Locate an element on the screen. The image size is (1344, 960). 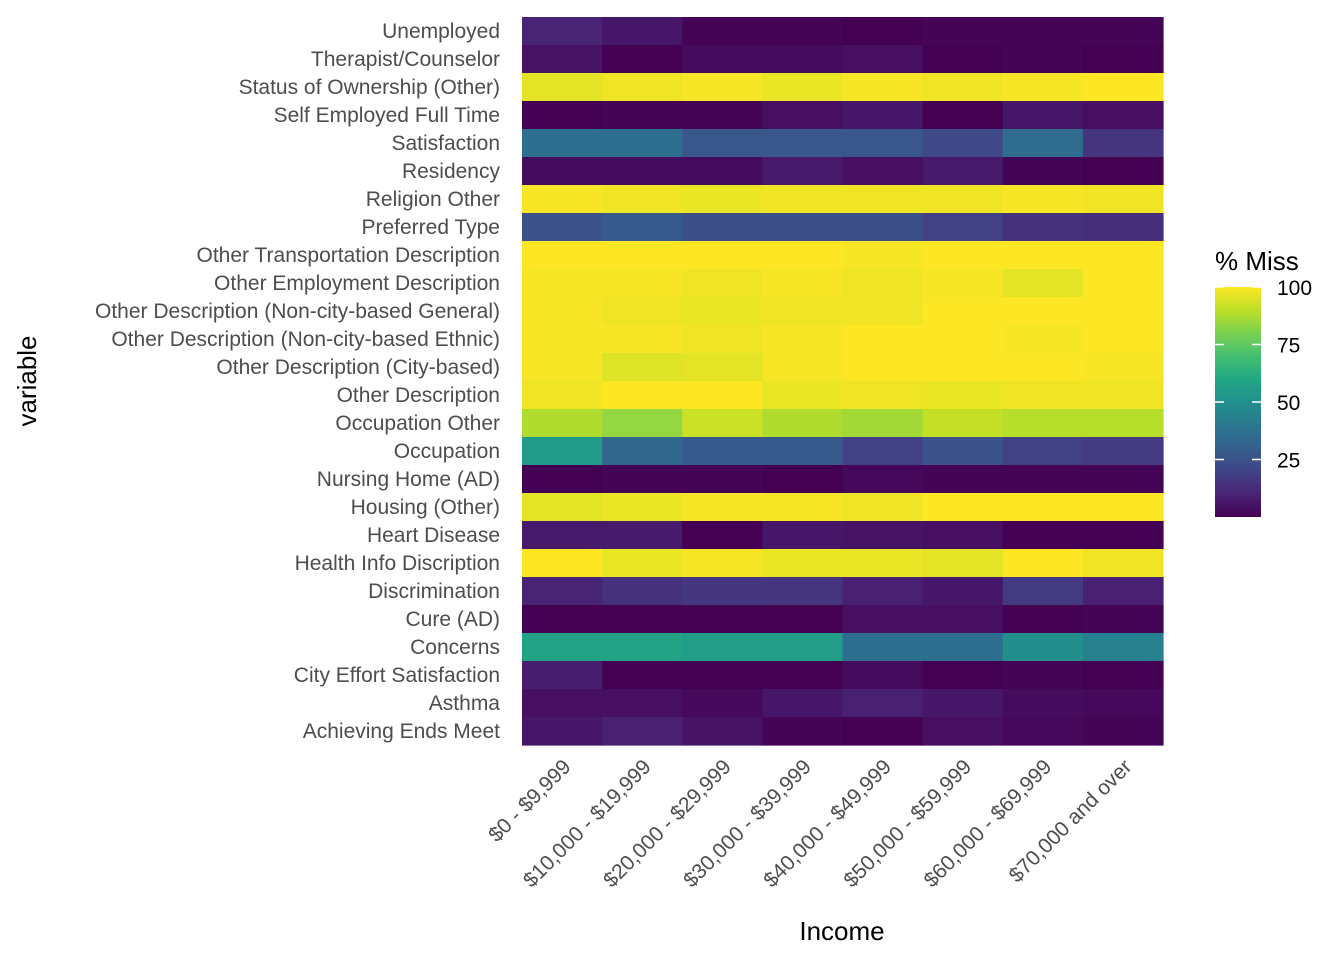
y-tick-label: Other Description is located at coordinates (418, 395).